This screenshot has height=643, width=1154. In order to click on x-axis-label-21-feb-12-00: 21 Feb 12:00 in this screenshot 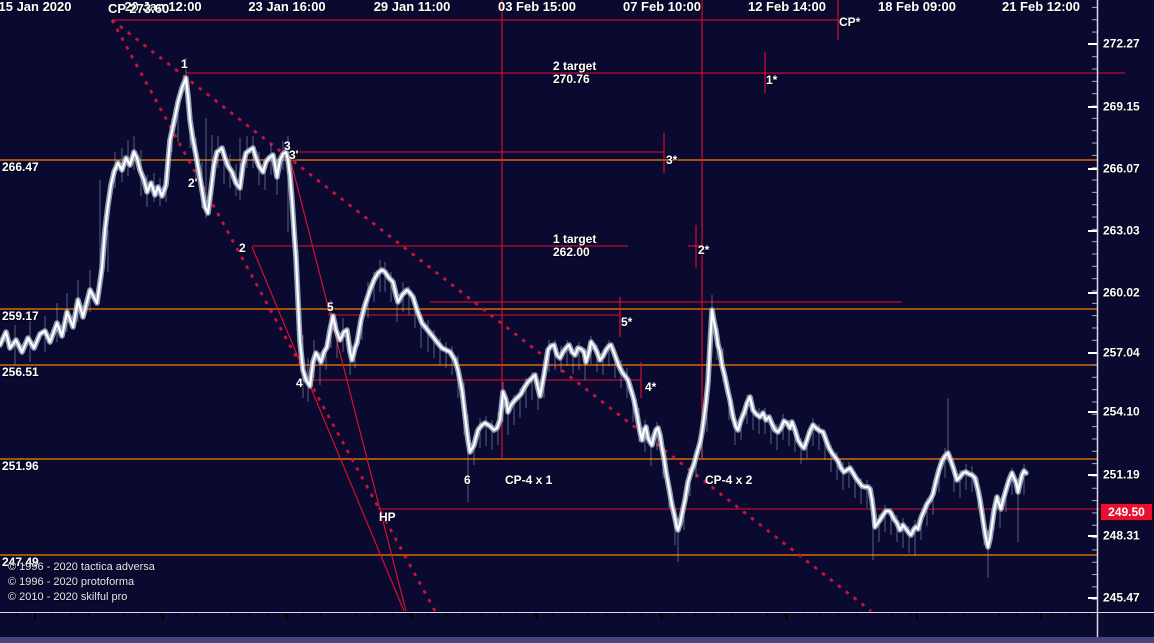, I will do `click(1041, 7)`.